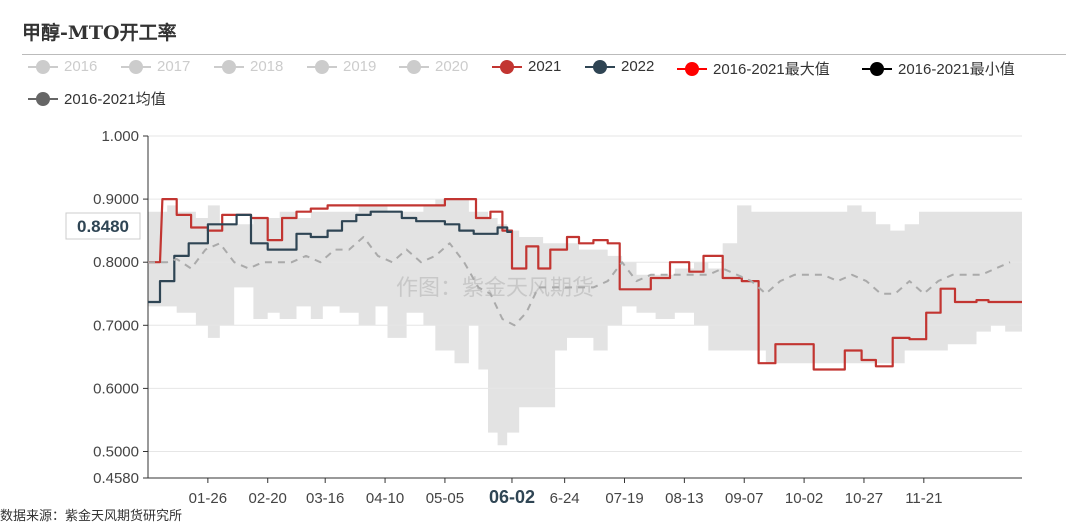 The width and height of the screenshot is (1080, 524). Describe the element at coordinates (433, 66) in the screenshot. I see `legend-item-2020: 2020` at that location.